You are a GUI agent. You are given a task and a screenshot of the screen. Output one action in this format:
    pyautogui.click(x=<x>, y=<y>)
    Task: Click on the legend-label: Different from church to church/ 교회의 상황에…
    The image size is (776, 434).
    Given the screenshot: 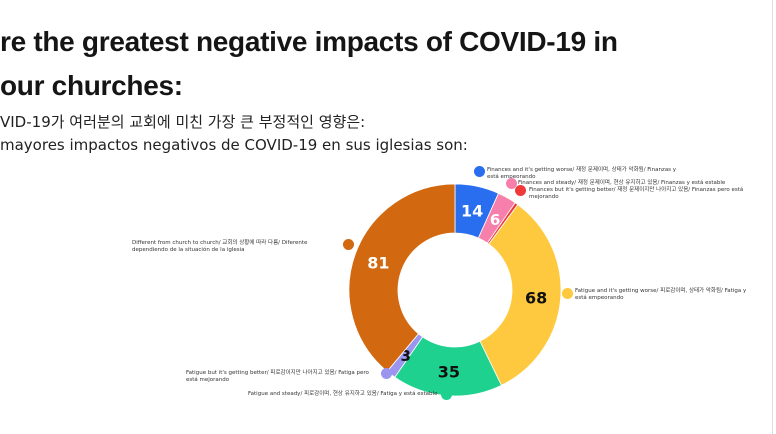 What is the action you would take?
    pyautogui.click(x=220, y=246)
    